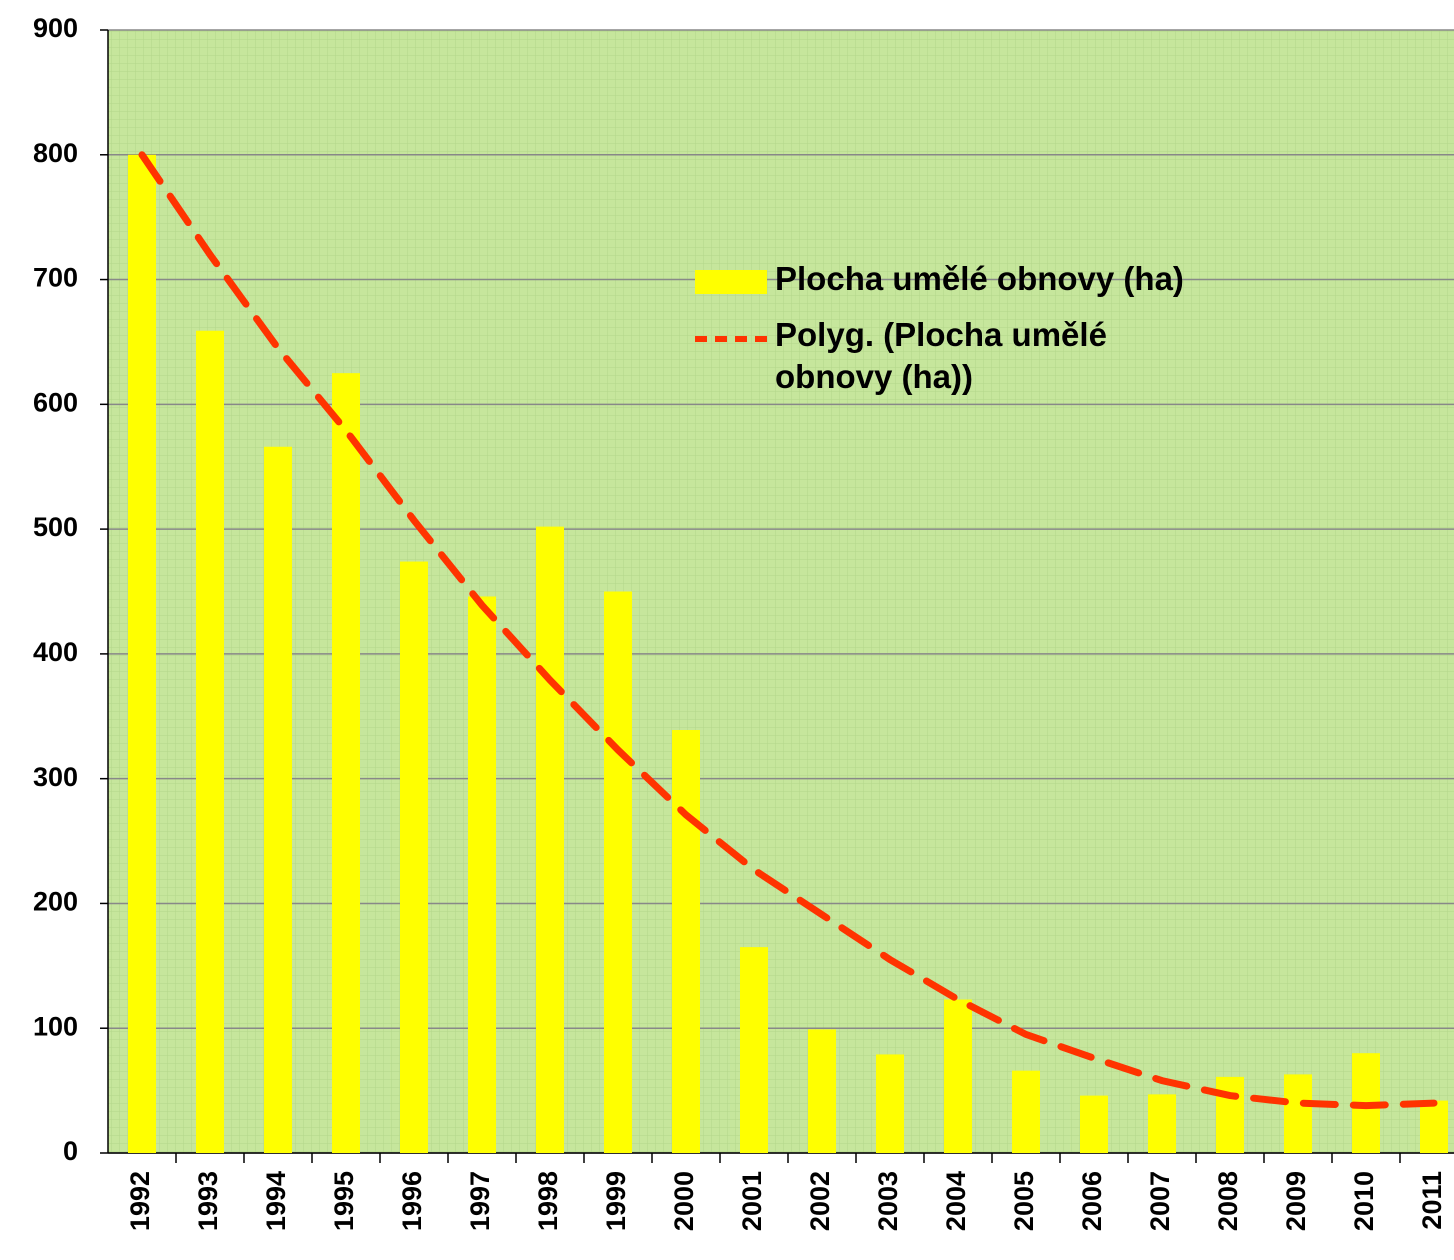  Describe the element at coordinates (956, 1201) in the screenshot. I see `x-tick-label: 2004` at that location.